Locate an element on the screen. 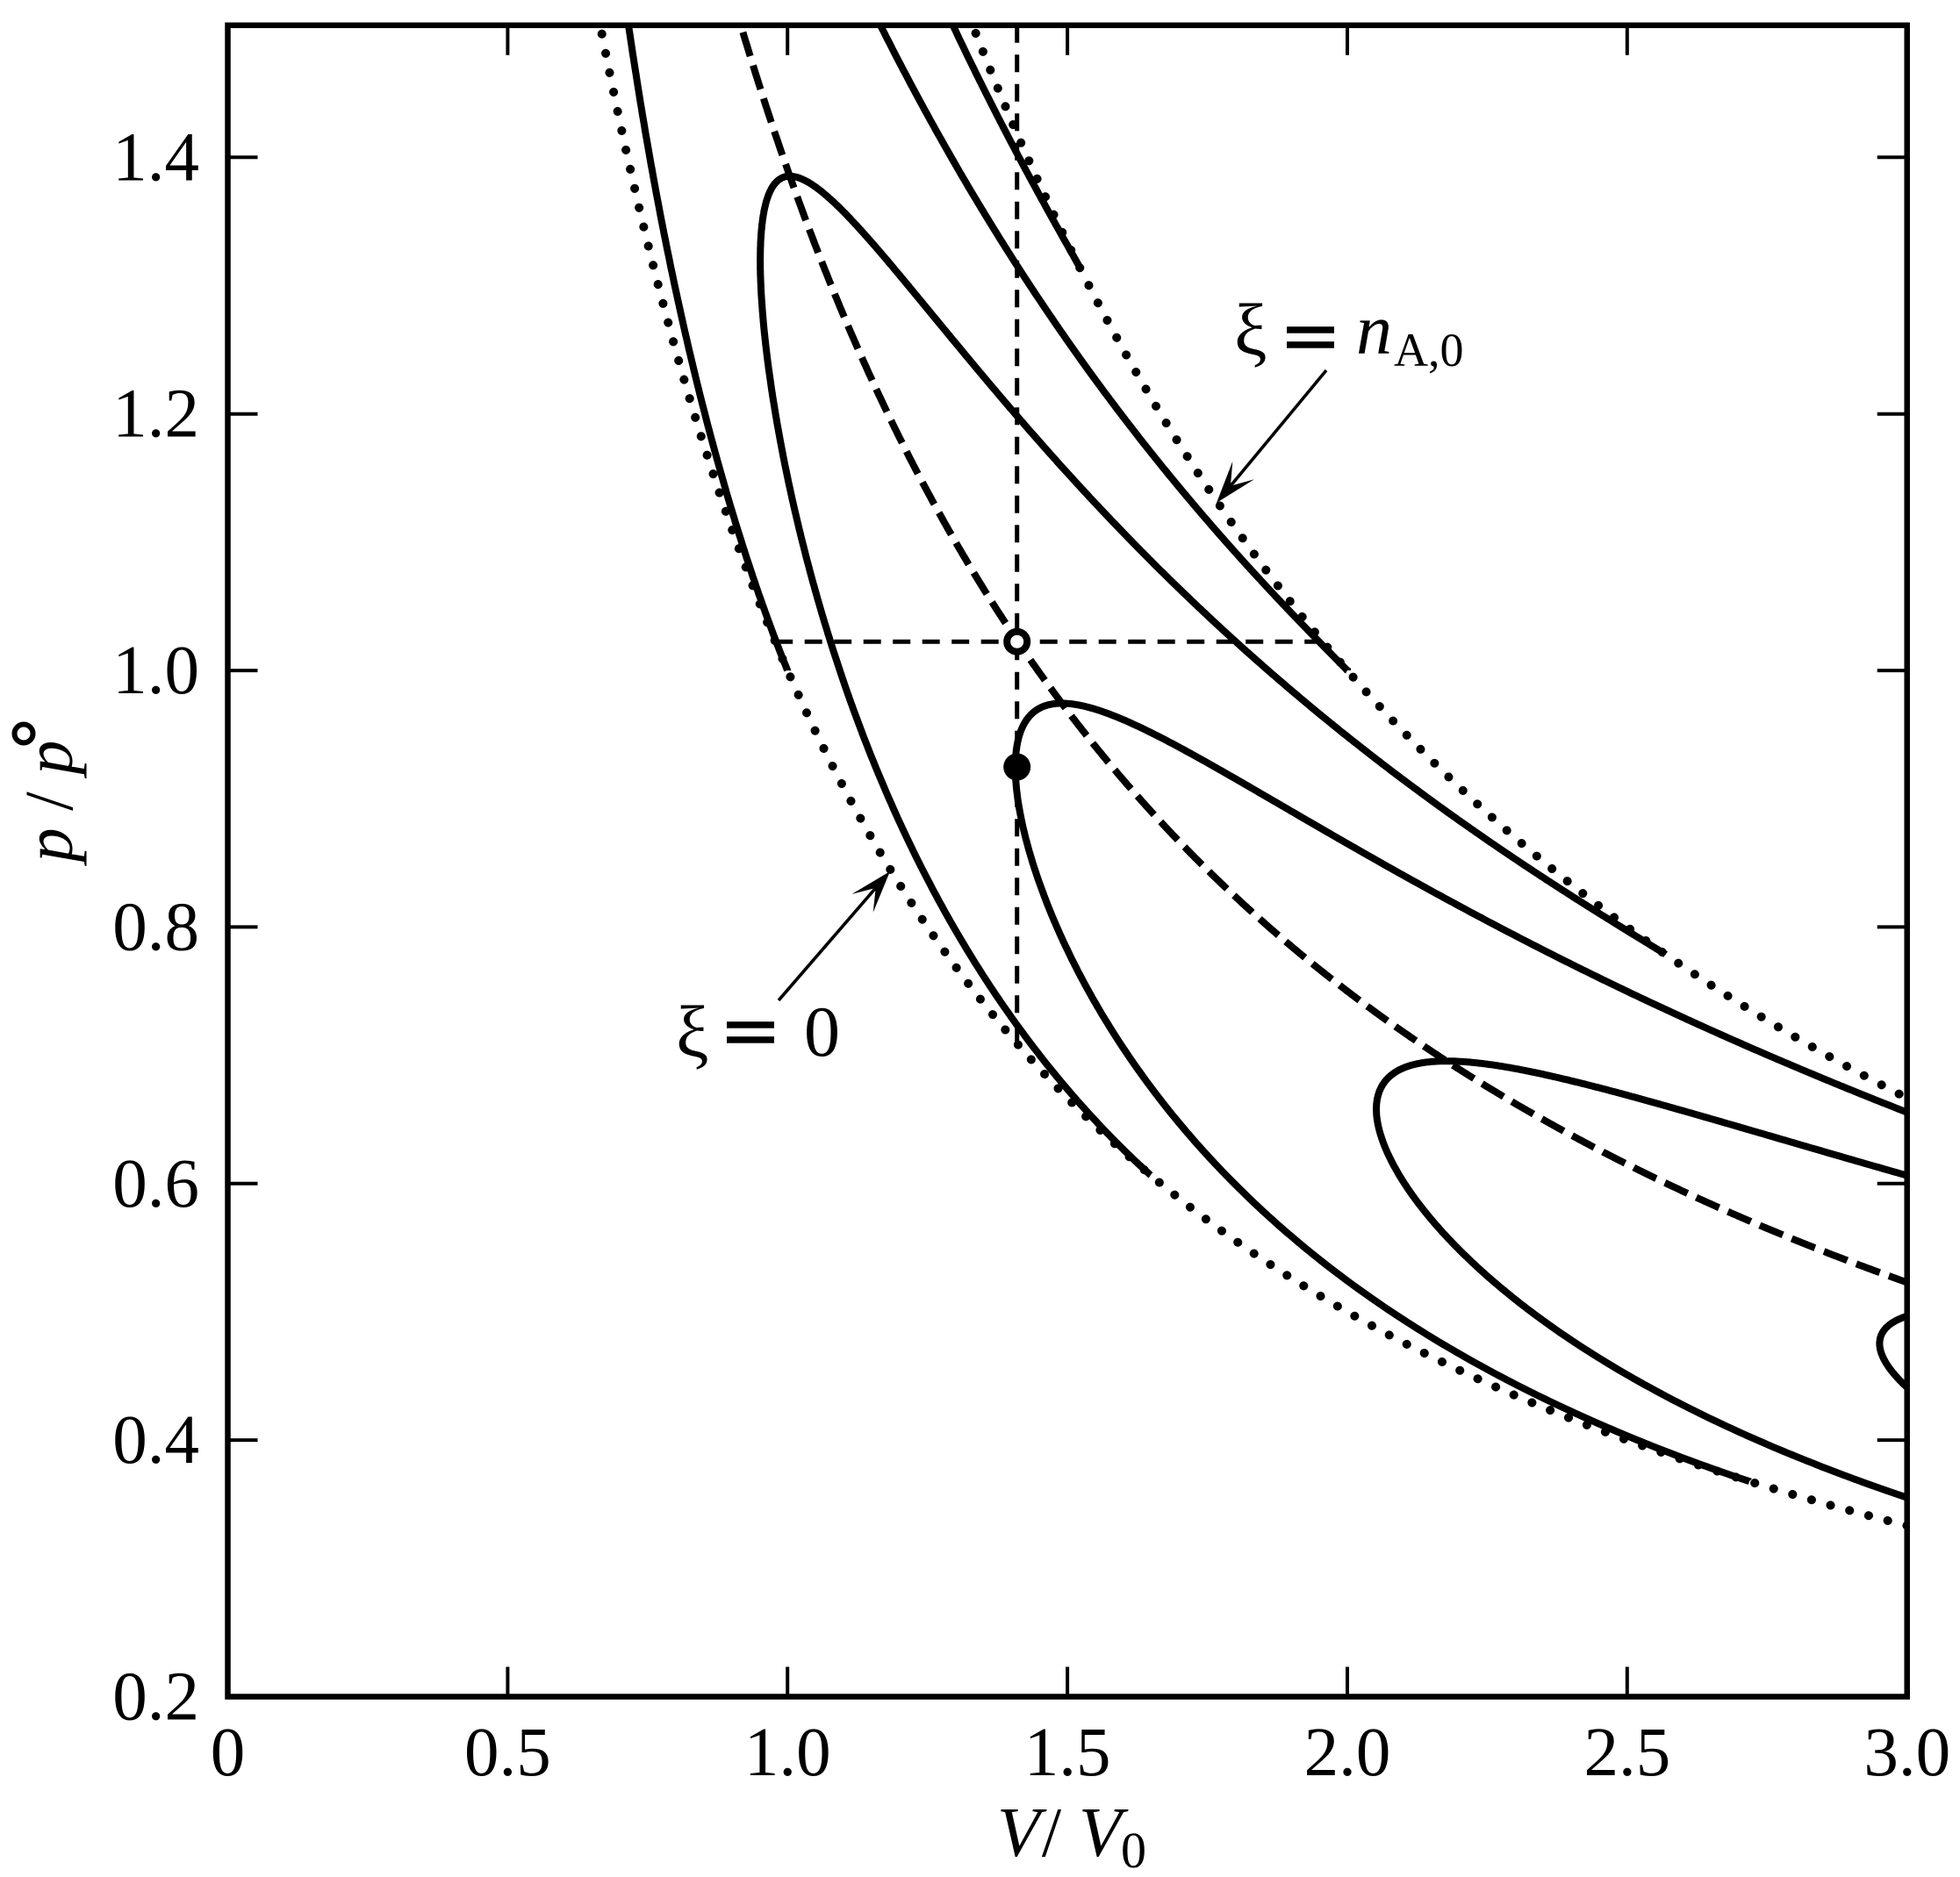  svg-text: 1.5 is located at coordinates (1067, 1753).